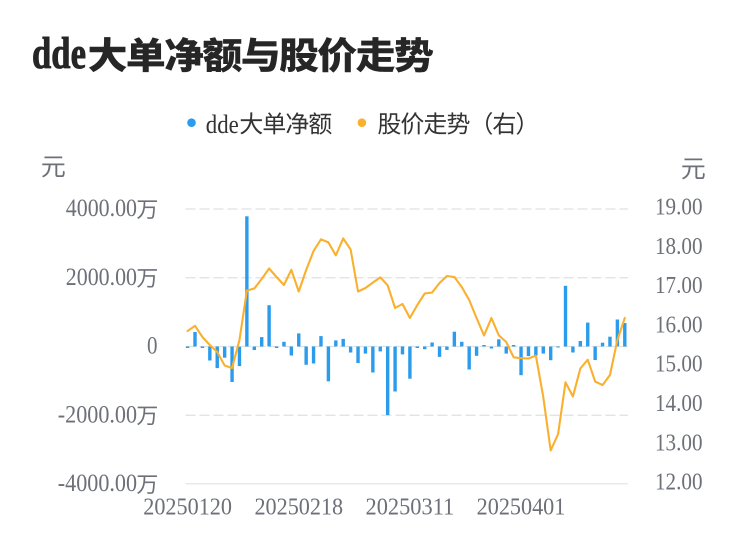 The height and width of the screenshot is (558, 750). Describe the element at coordinates (679, 364) in the screenshot. I see `svg-text: 15.00` at that location.